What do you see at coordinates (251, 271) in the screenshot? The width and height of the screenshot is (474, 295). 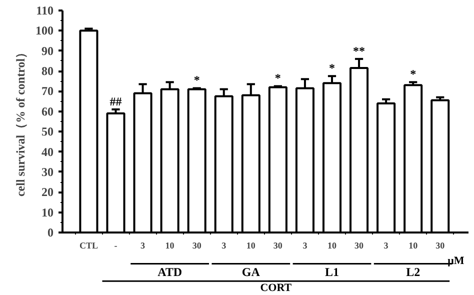 I see `text: GA` at bounding box center [251, 271].